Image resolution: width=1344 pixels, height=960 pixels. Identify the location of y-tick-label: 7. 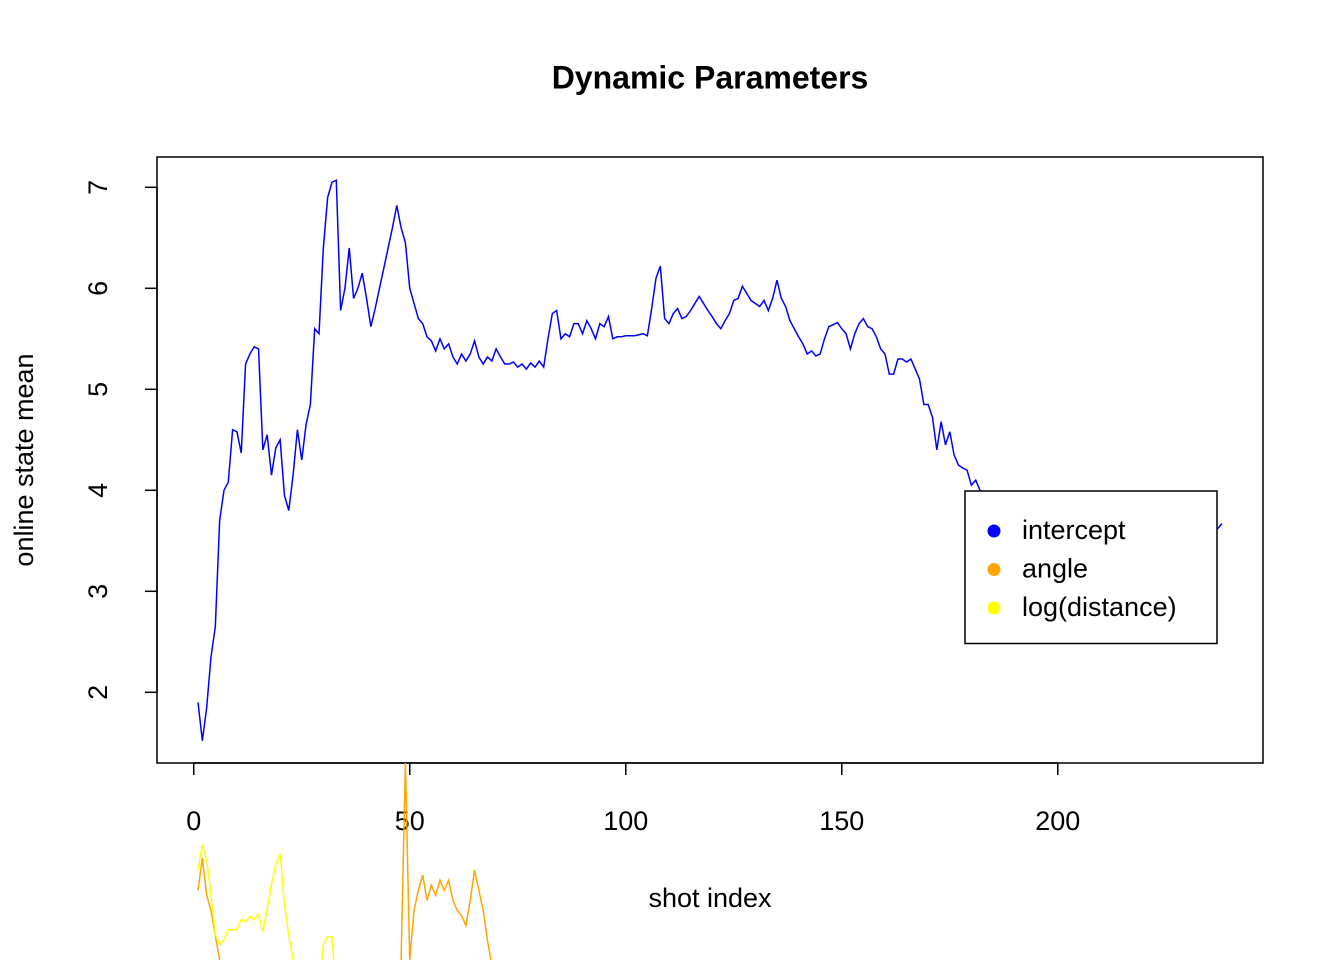
(98, 187).